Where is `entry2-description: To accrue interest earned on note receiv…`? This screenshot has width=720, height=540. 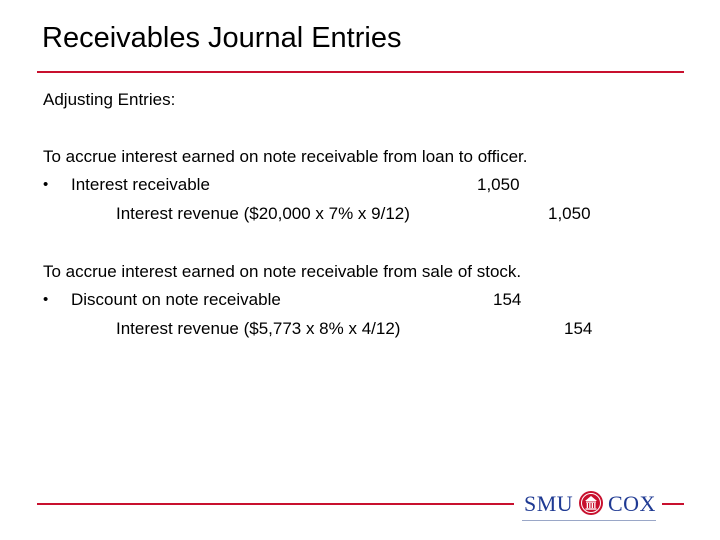
entry2-description: To accrue interest earned on note receiv… is located at coordinates (282, 271).